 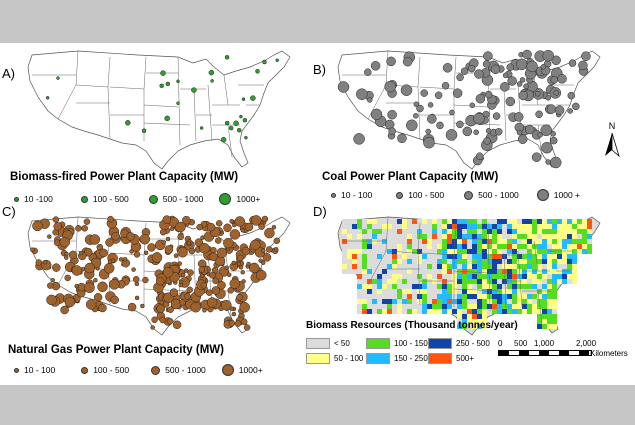 I want to click on legend-marker, so click(x=16, y=199).